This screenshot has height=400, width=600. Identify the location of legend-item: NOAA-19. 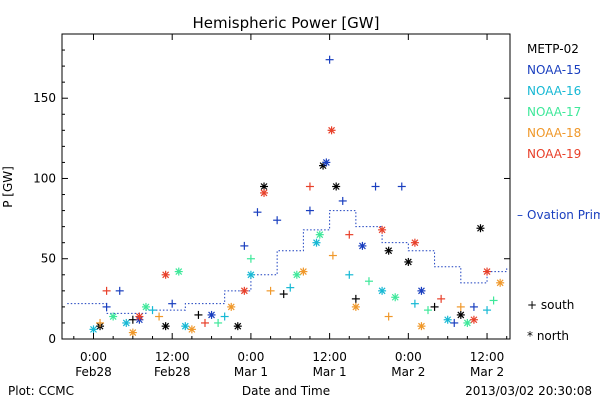
(554, 154).